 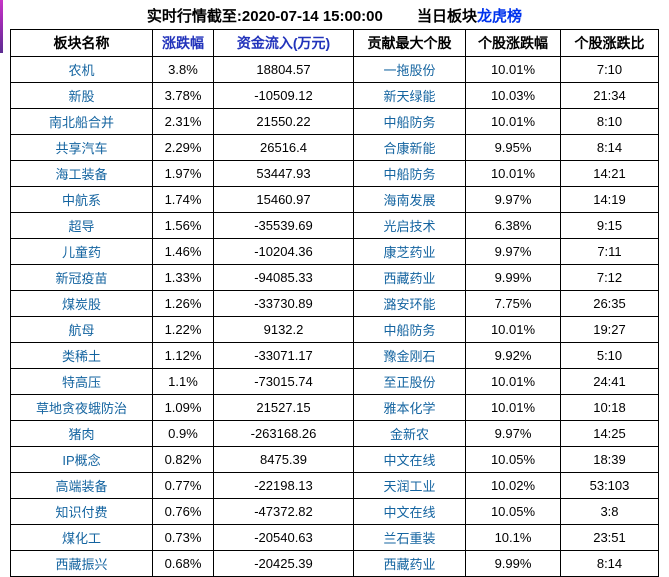 I want to click on sector-name-cell: 儿童药, so click(x=81, y=251).